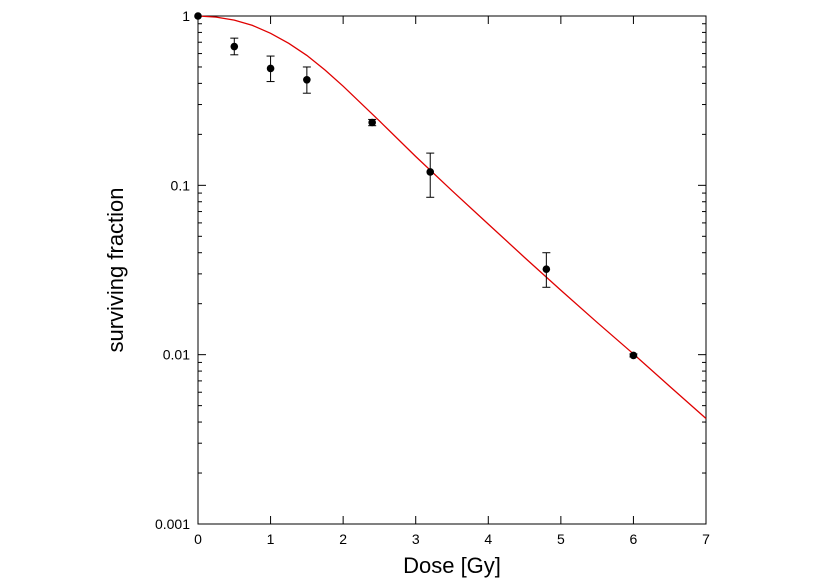 The image size is (830, 581). I want to click on y-axis-title: surviving fraction, so click(115, 269).